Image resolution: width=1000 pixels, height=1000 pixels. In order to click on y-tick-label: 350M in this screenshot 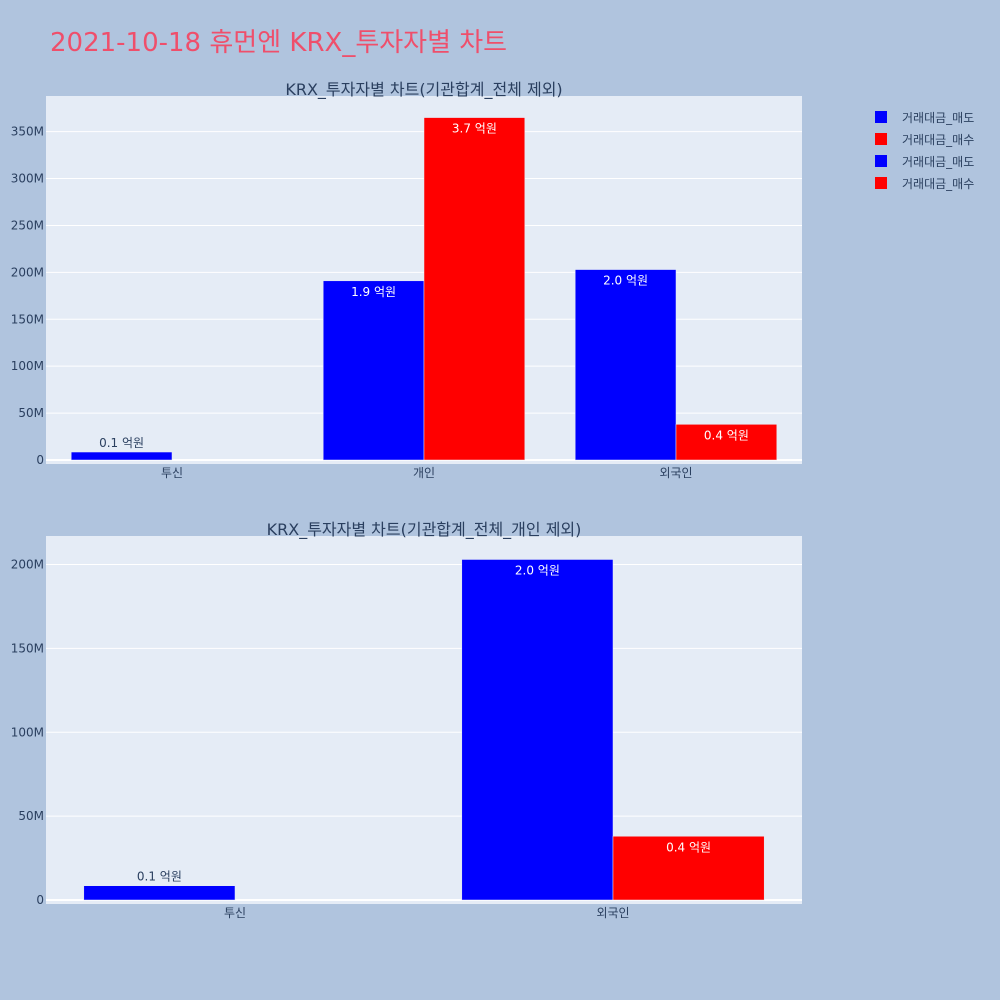, I will do `click(27, 132)`.